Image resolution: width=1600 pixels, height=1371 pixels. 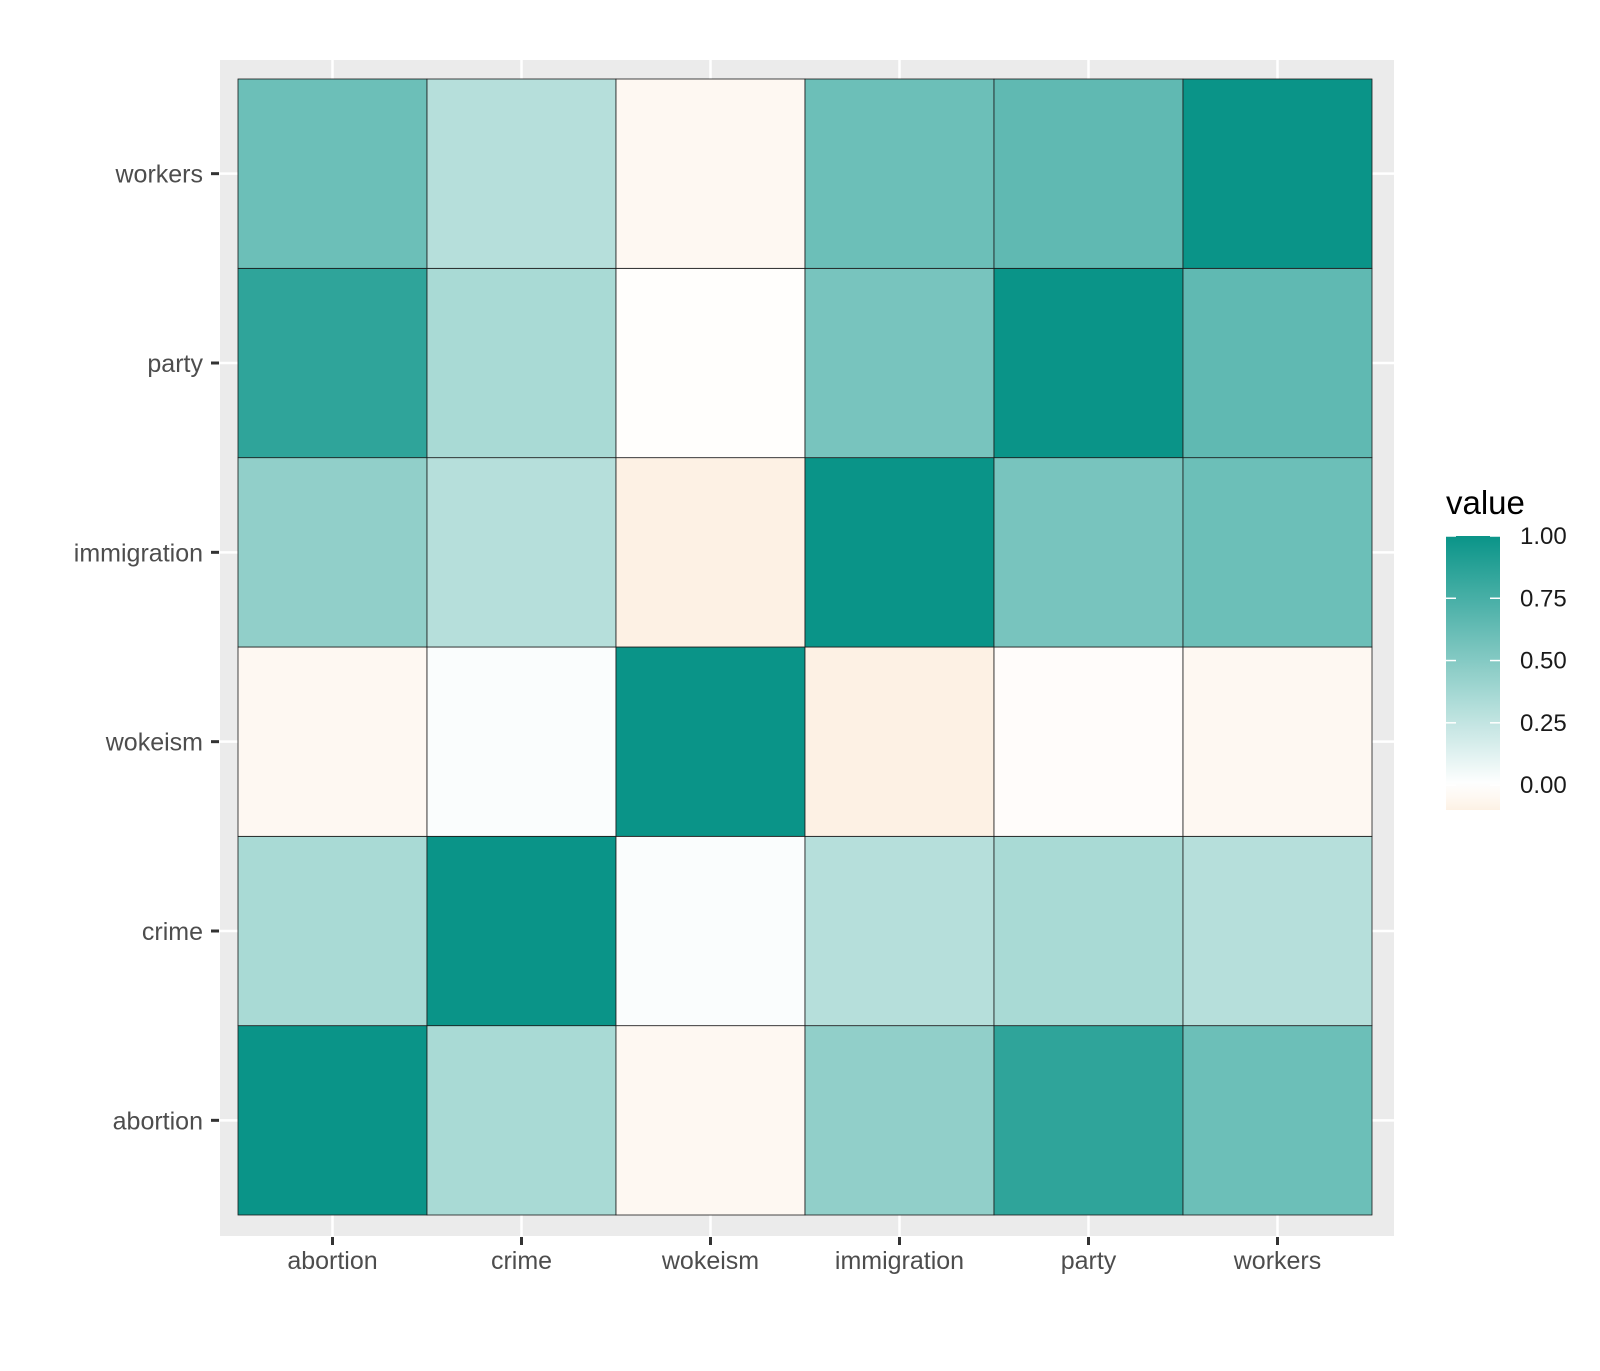 I want to click on heatmap-cell-abortion-abortion, so click(x=332, y=1120).